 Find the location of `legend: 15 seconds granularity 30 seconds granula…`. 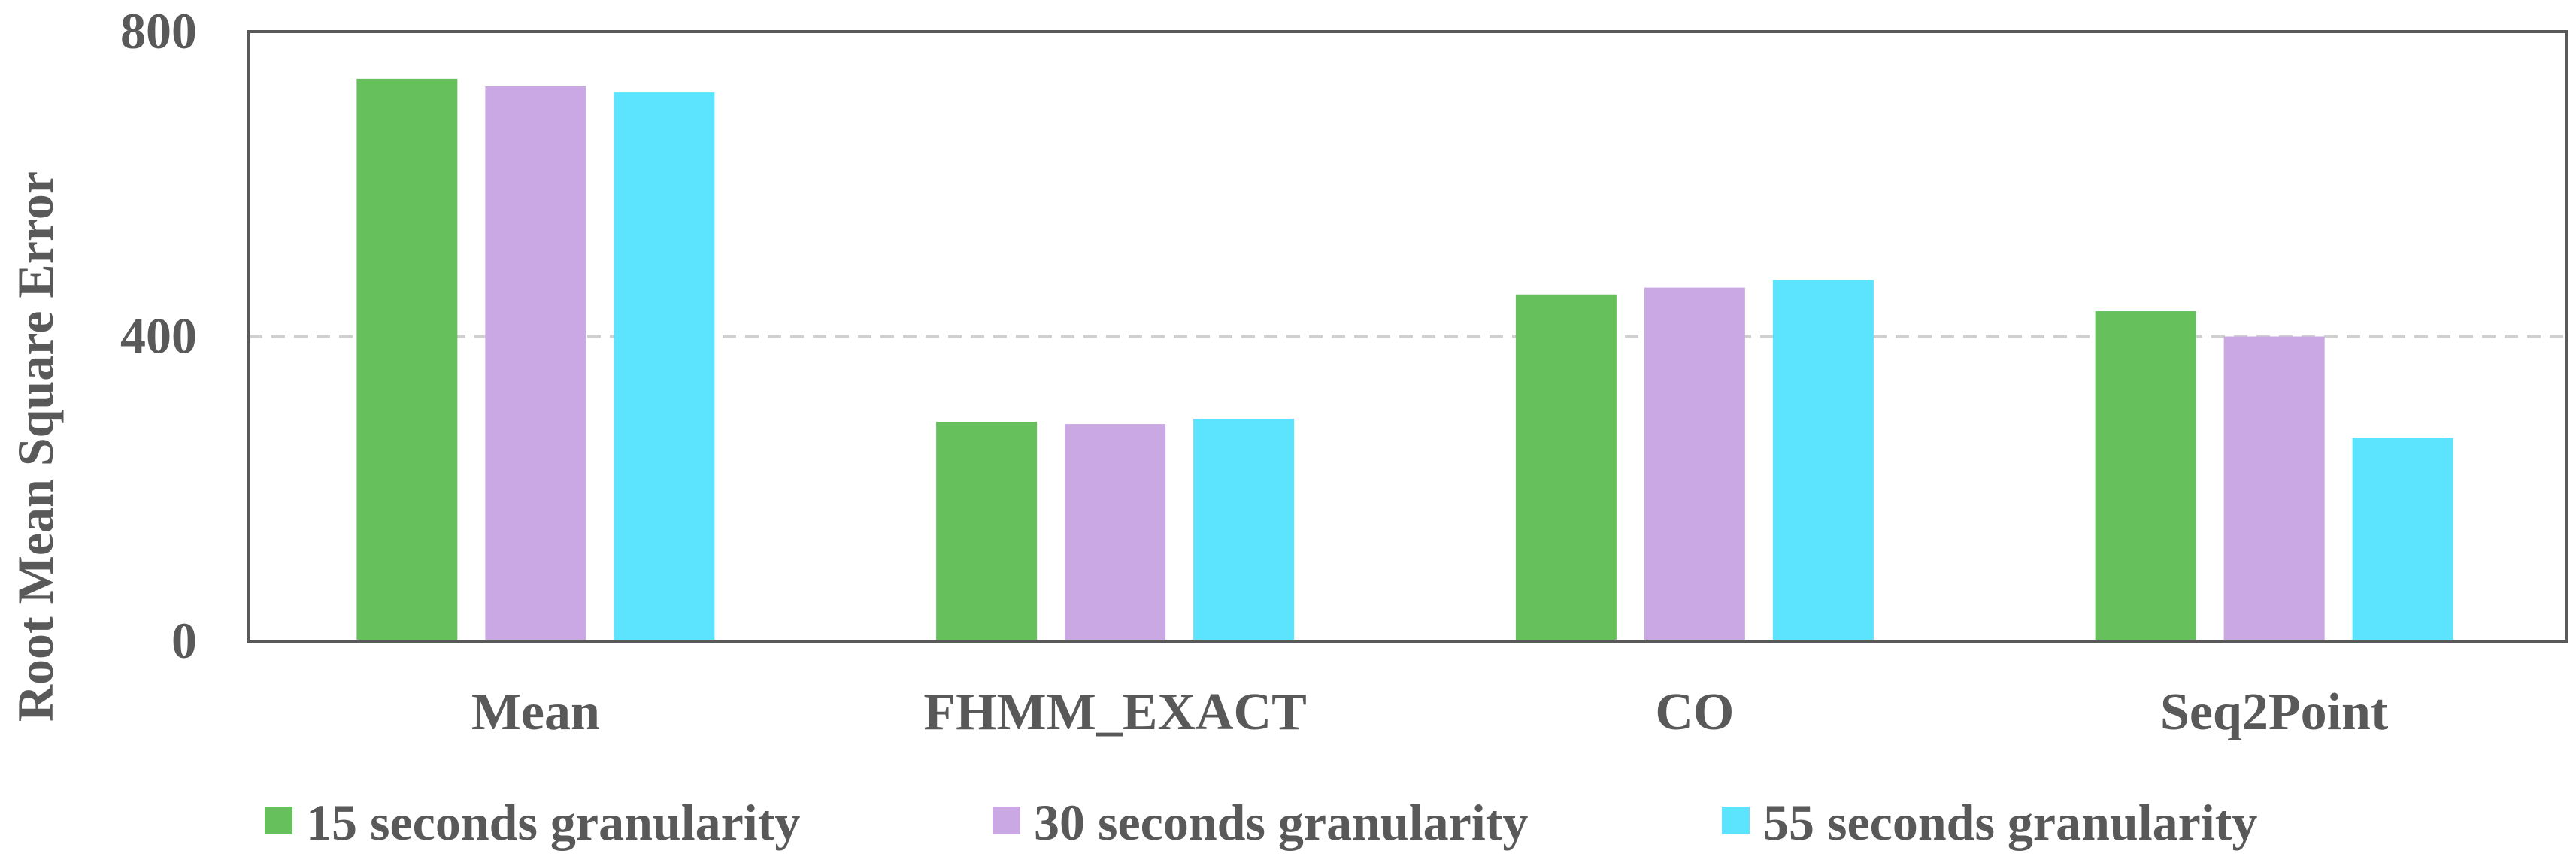

legend: 15 seconds granularity 30 seconds granula… is located at coordinates (1261, 822).